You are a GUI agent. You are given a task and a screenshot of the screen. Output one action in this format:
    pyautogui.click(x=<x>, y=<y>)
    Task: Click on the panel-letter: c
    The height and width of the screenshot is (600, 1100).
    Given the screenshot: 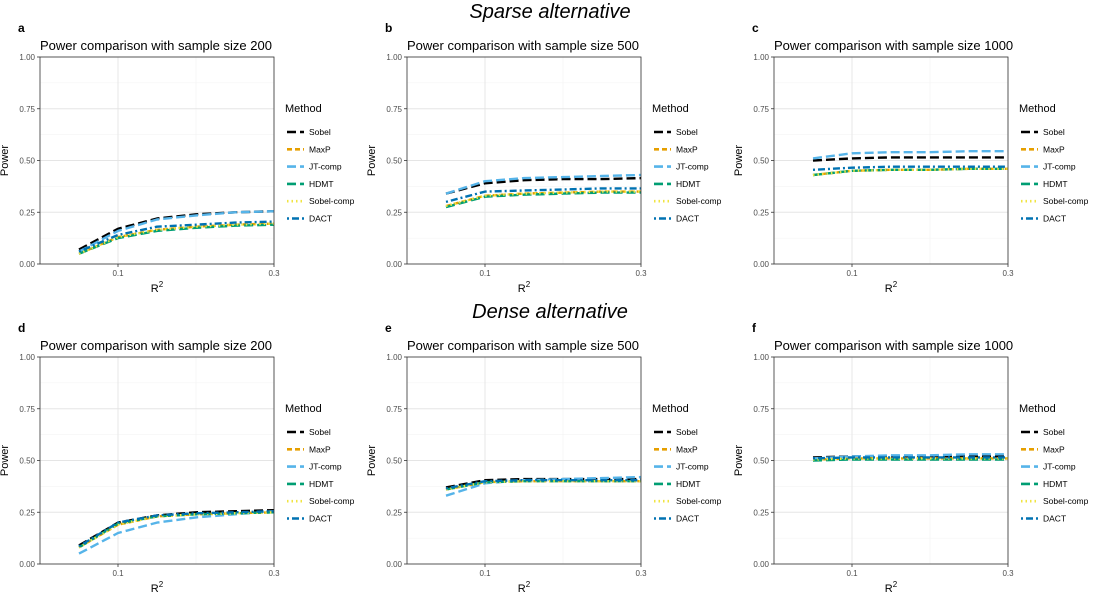 What is the action you would take?
    pyautogui.click(x=755, y=28)
    